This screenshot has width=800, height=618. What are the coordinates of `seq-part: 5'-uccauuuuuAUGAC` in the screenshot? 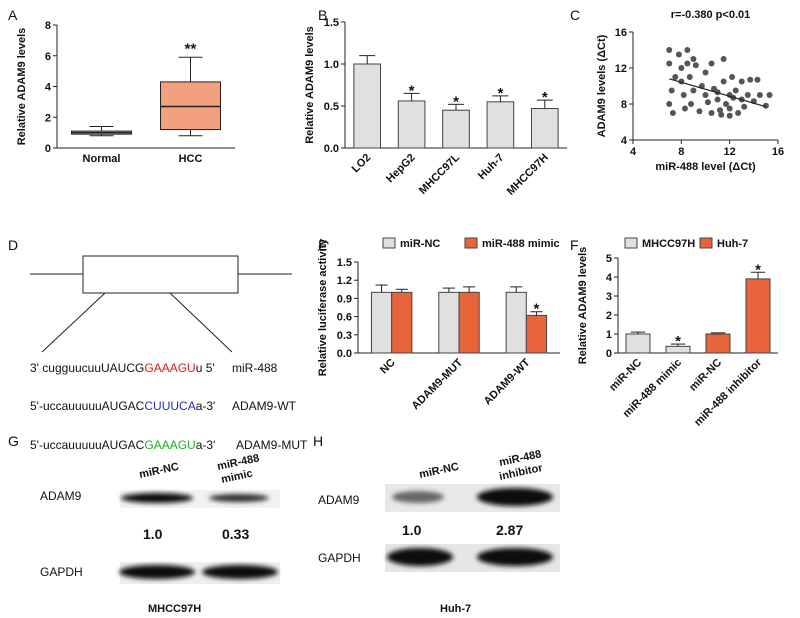 It's located at (87, 445).